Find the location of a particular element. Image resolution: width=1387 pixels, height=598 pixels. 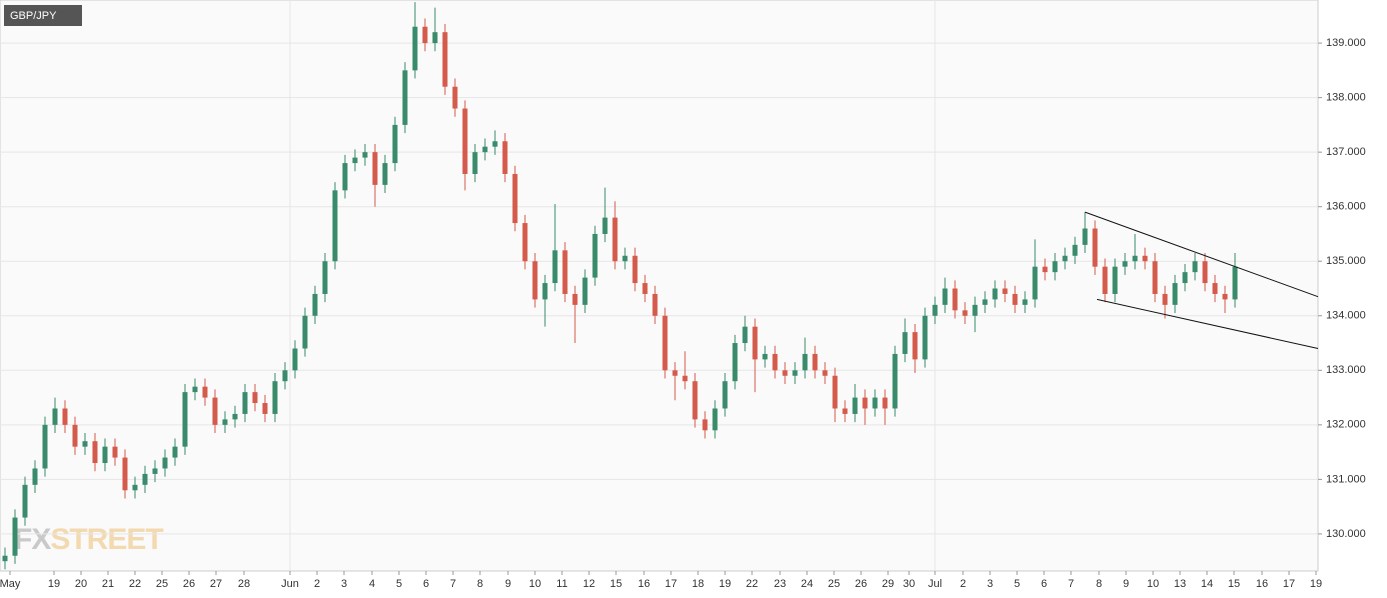

y-tick-label: 134.000 is located at coordinates (1346, 316).